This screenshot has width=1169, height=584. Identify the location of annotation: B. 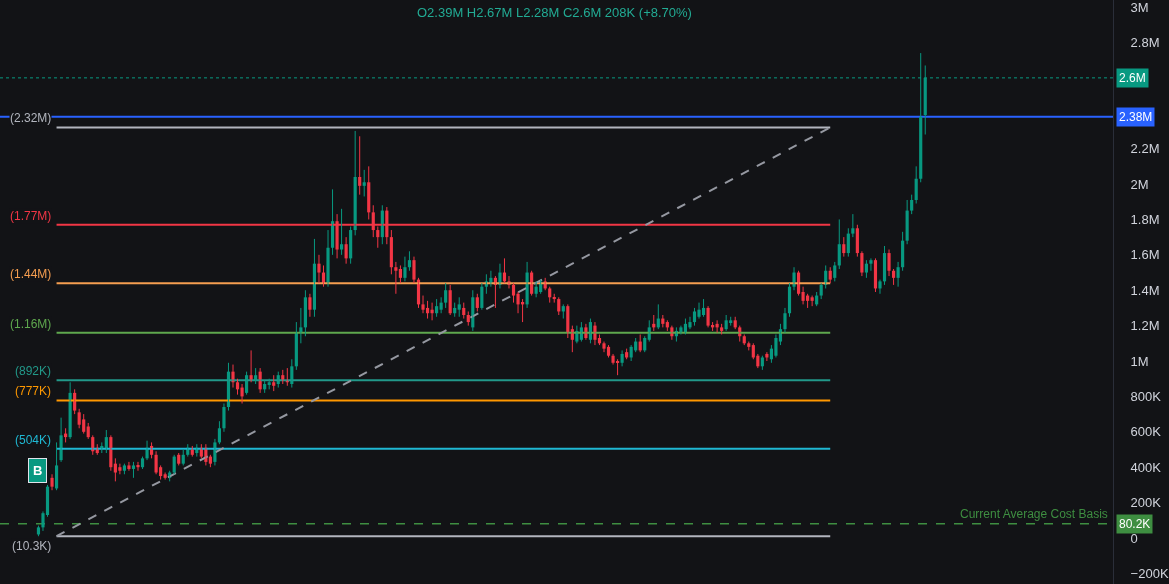
(38, 470).